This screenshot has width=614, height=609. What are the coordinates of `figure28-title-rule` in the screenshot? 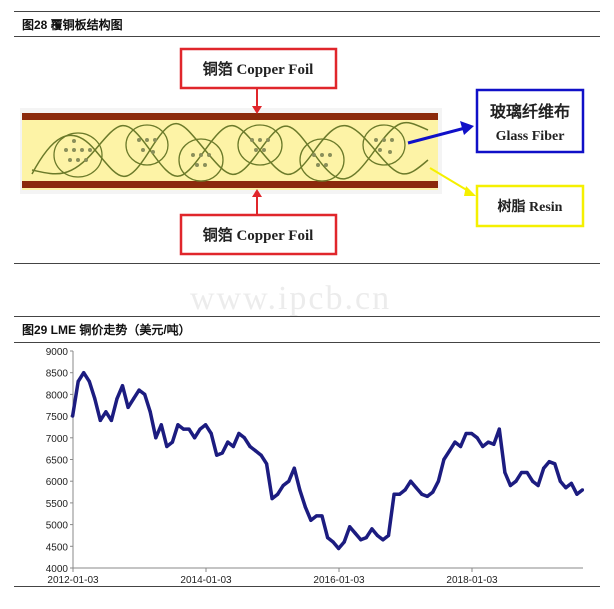 It's located at (307, 36).